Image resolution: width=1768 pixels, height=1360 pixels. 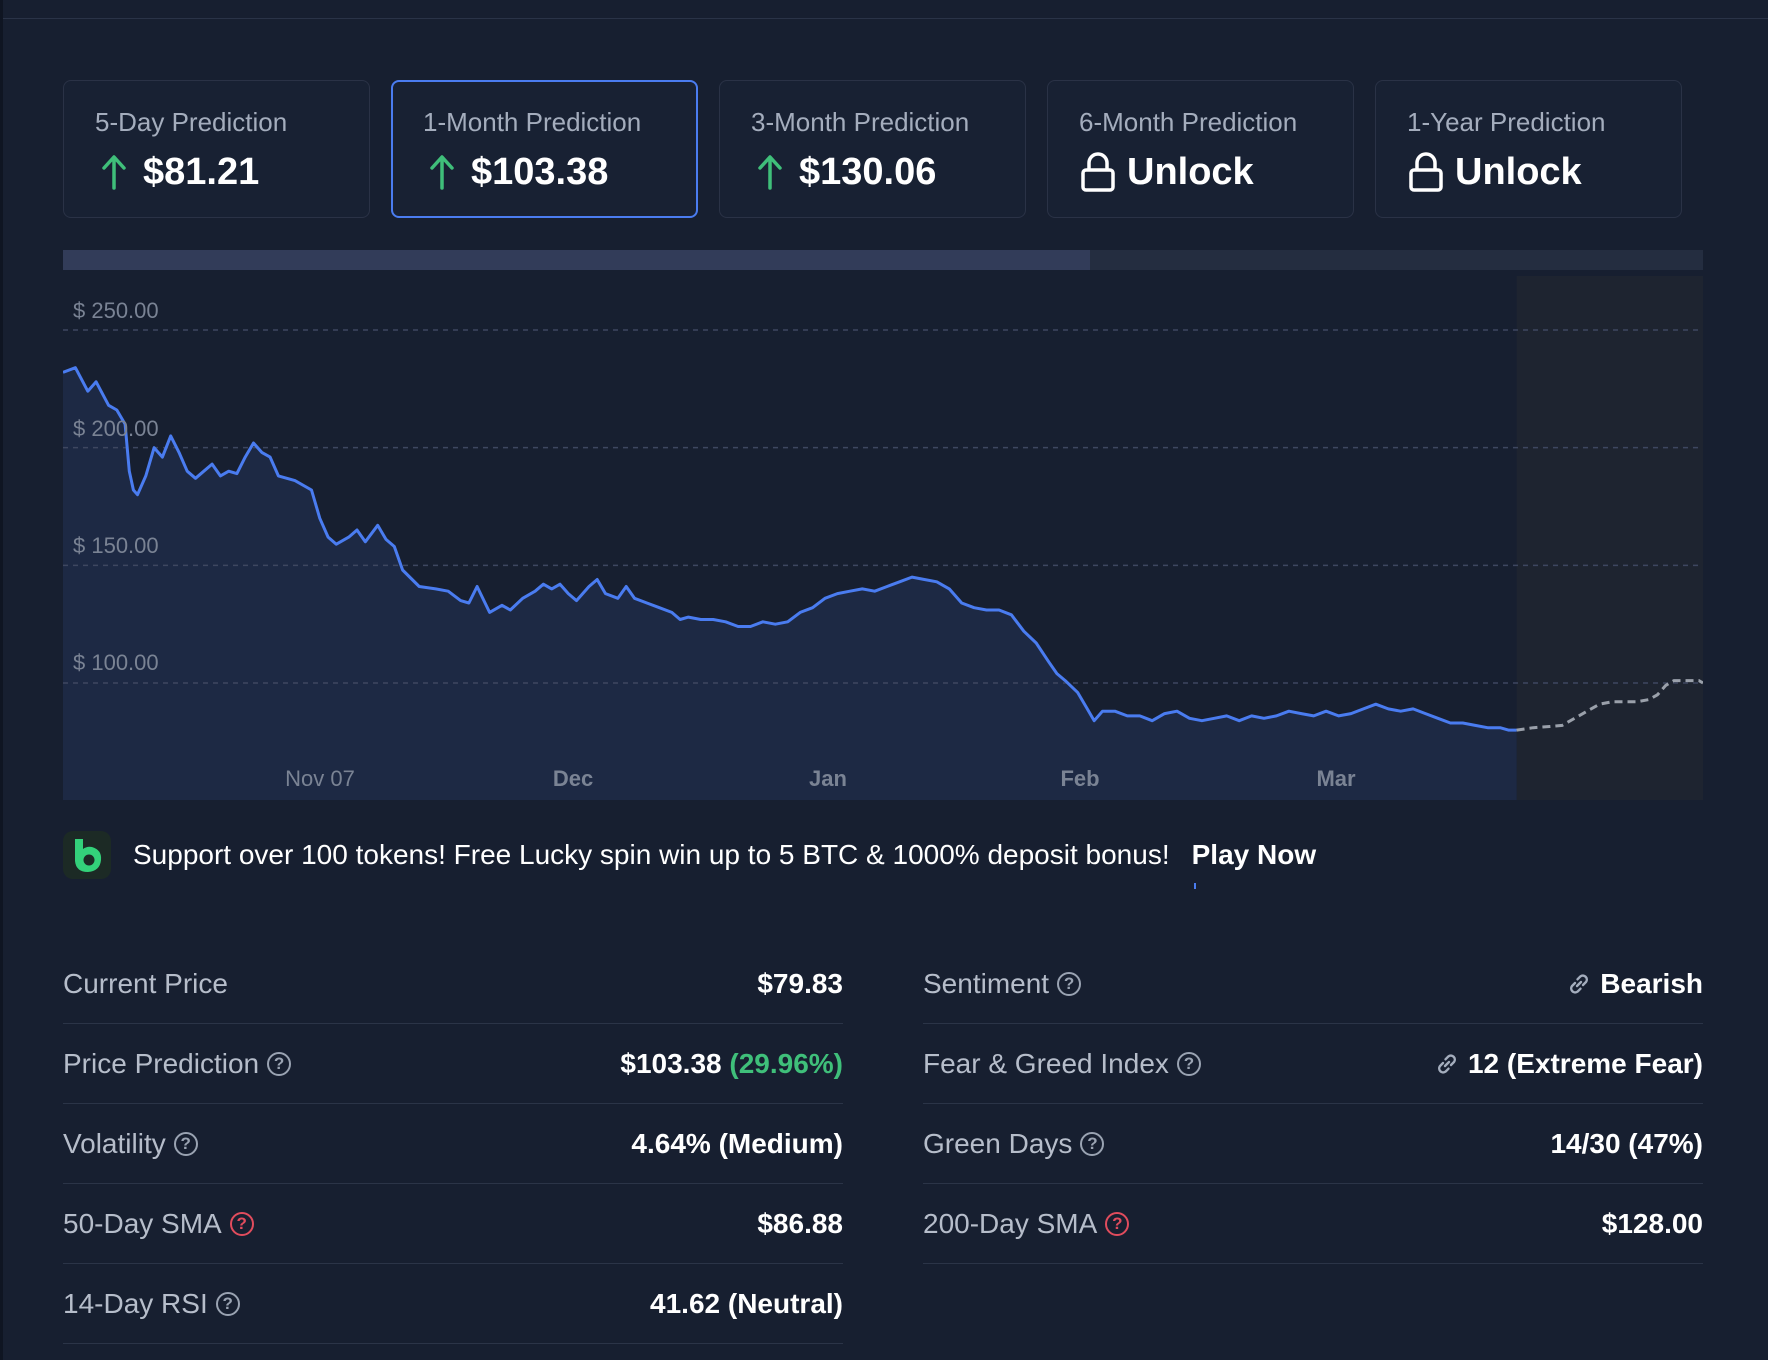 I want to click on left-border, so click(x=1, y=680).